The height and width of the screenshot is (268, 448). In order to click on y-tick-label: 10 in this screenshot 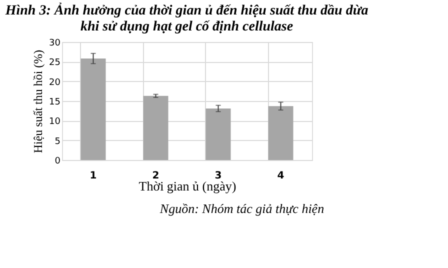, I will do `click(55, 122)`.